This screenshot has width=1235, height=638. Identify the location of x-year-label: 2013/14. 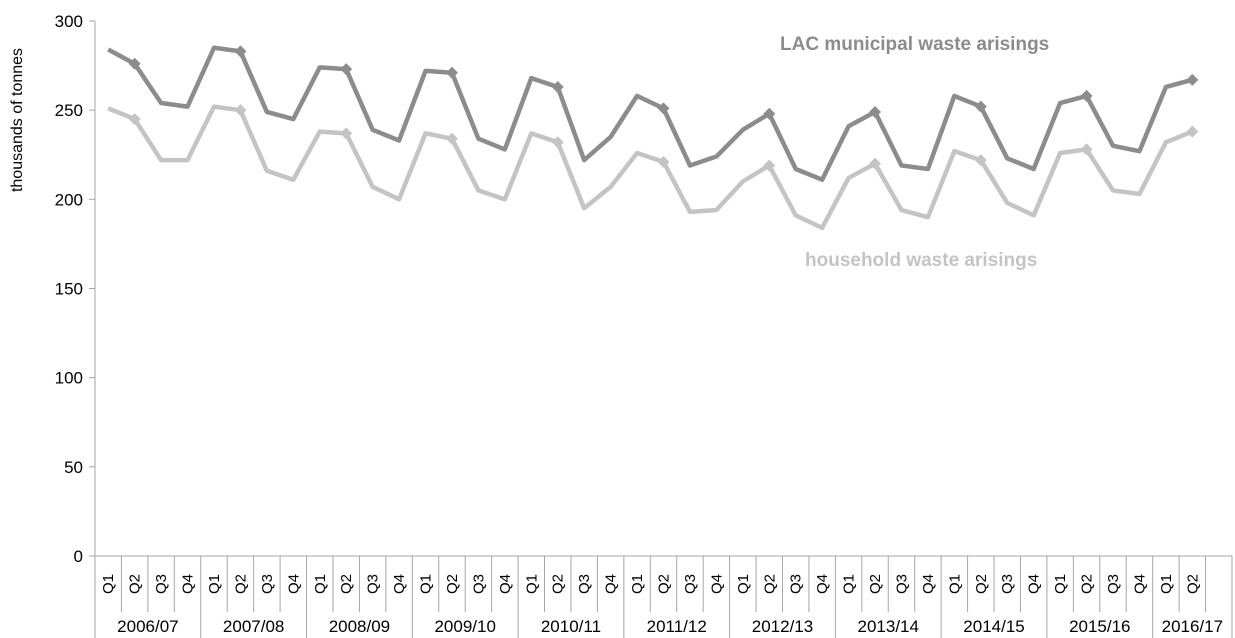
(888, 626).